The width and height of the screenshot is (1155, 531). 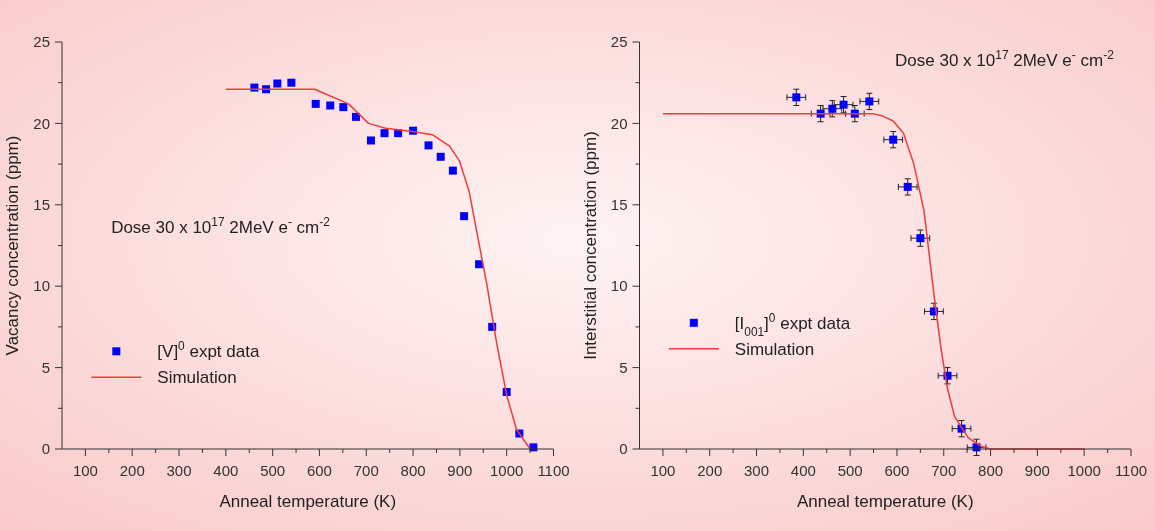 I want to click on y-axis-title: Vacancy concentration (ppm), so click(x=12, y=245).